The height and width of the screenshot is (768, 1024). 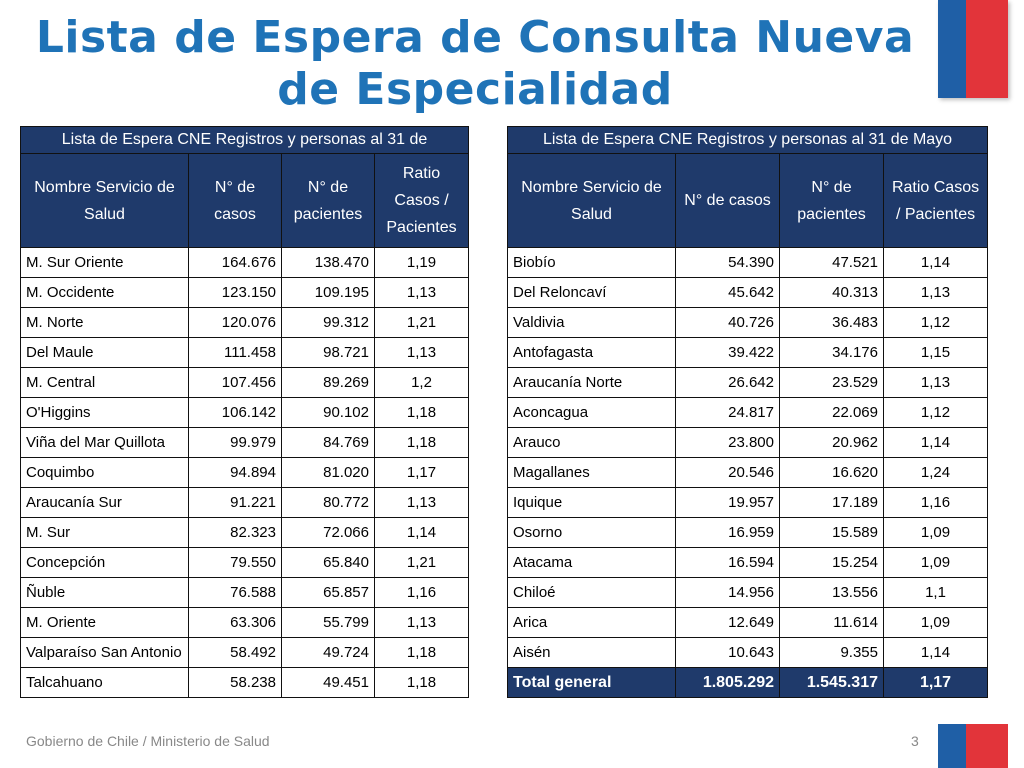 I want to click on table-row: Ñuble 76.588 65.857 1,16, so click(x=245, y=592).